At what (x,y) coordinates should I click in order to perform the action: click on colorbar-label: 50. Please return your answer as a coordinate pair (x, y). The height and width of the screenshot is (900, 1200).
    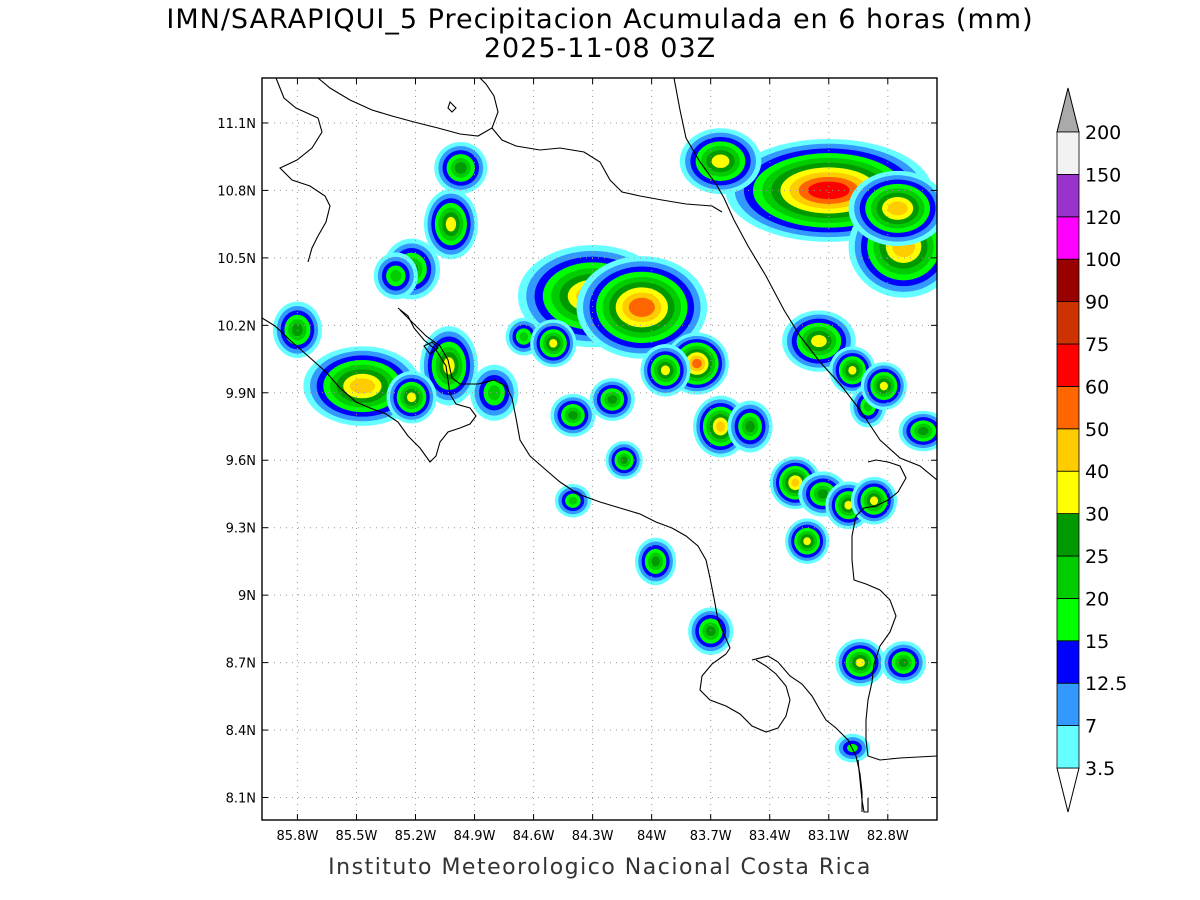
    Looking at the image, I should click on (1097, 430).